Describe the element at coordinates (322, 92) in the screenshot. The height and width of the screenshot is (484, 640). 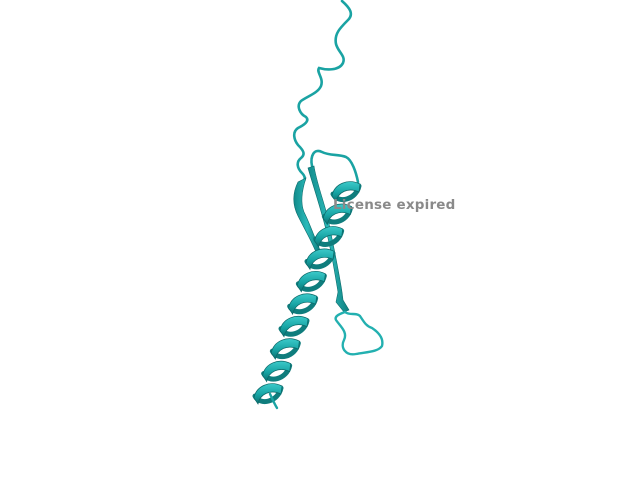
I see `coil-n-terminal` at that location.